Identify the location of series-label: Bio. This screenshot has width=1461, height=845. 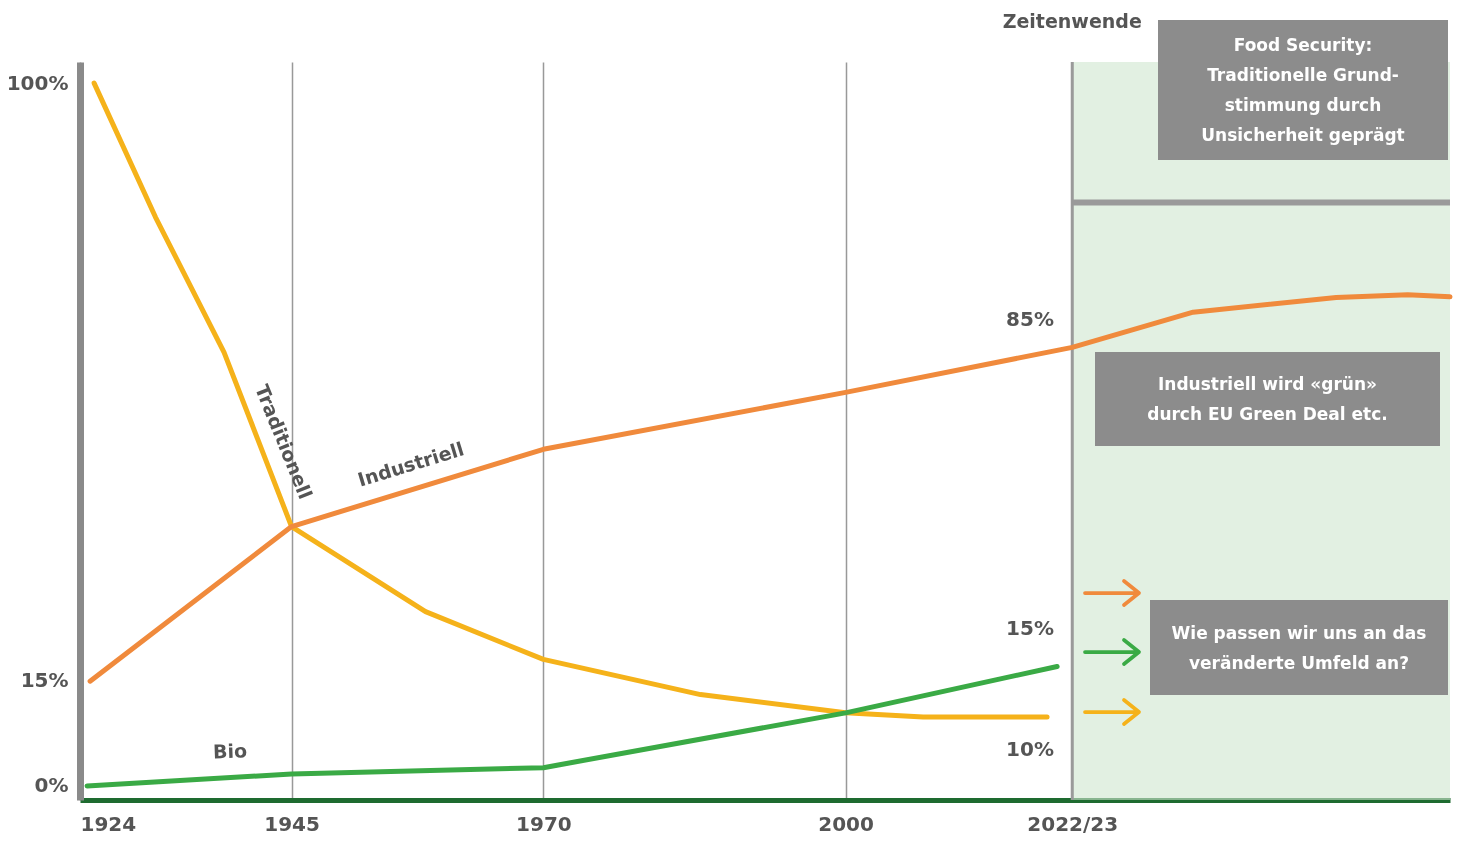
(230, 751).